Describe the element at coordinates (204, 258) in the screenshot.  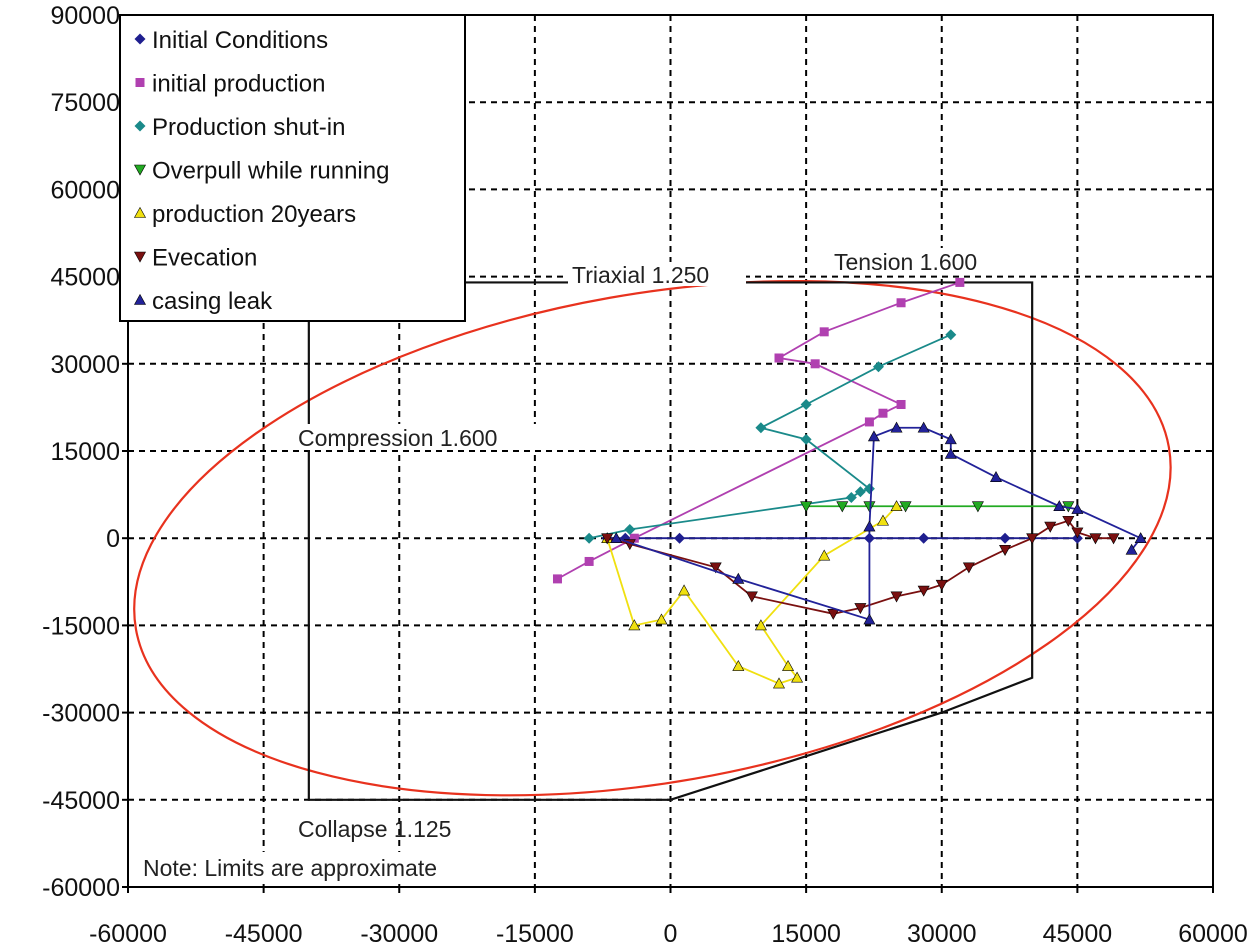
I see `legend-label: Evecation` at that location.